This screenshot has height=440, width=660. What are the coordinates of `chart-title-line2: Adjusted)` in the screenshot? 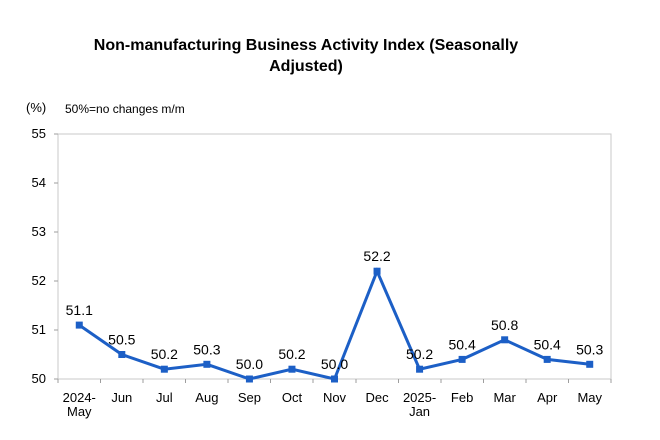 It's located at (306, 66).